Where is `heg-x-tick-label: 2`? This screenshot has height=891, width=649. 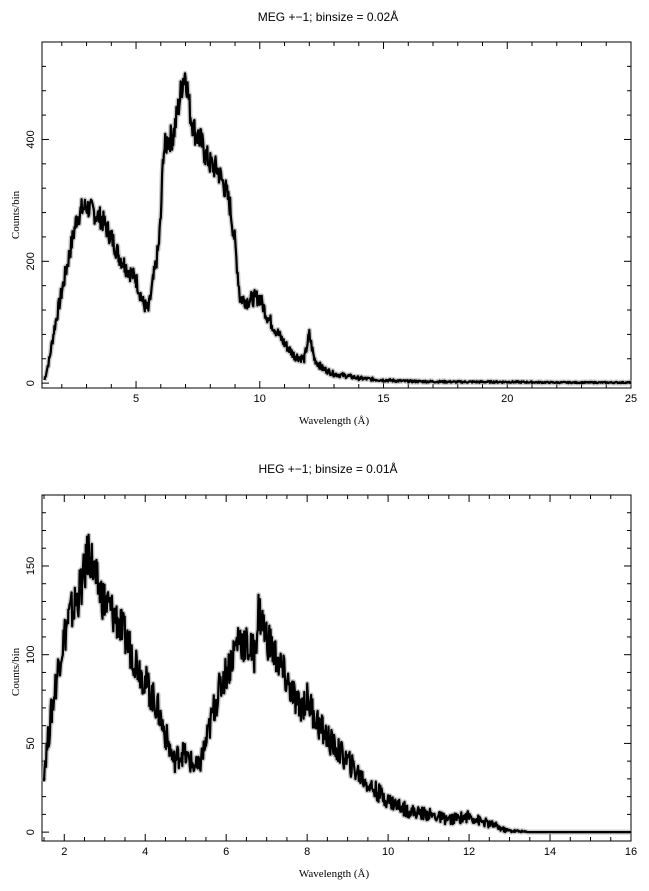
heg-x-tick-label: 2 is located at coordinates (64, 852).